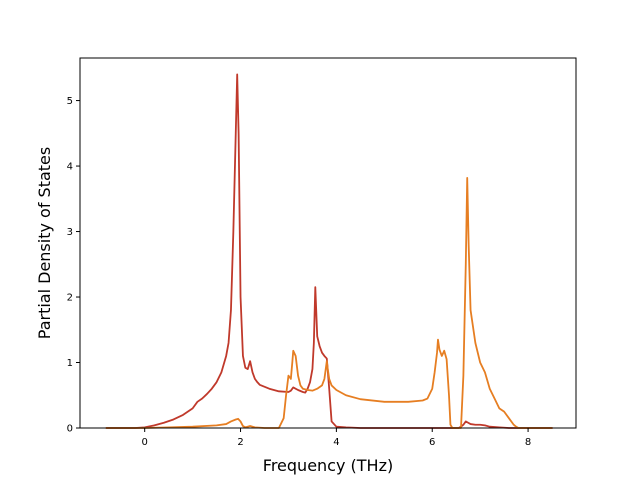 The height and width of the screenshot is (480, 640). Describe the element at coordinates (328, 465) in the screenshot. I see `x-axis-label: Frequency (THz)` at that location.